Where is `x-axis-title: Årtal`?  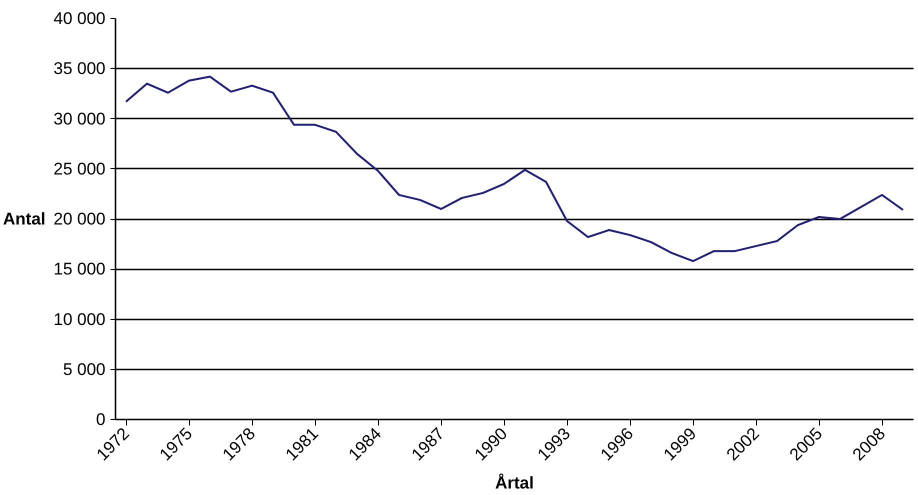
x-axis-title: Årtal is located at coordinates (514, 483).